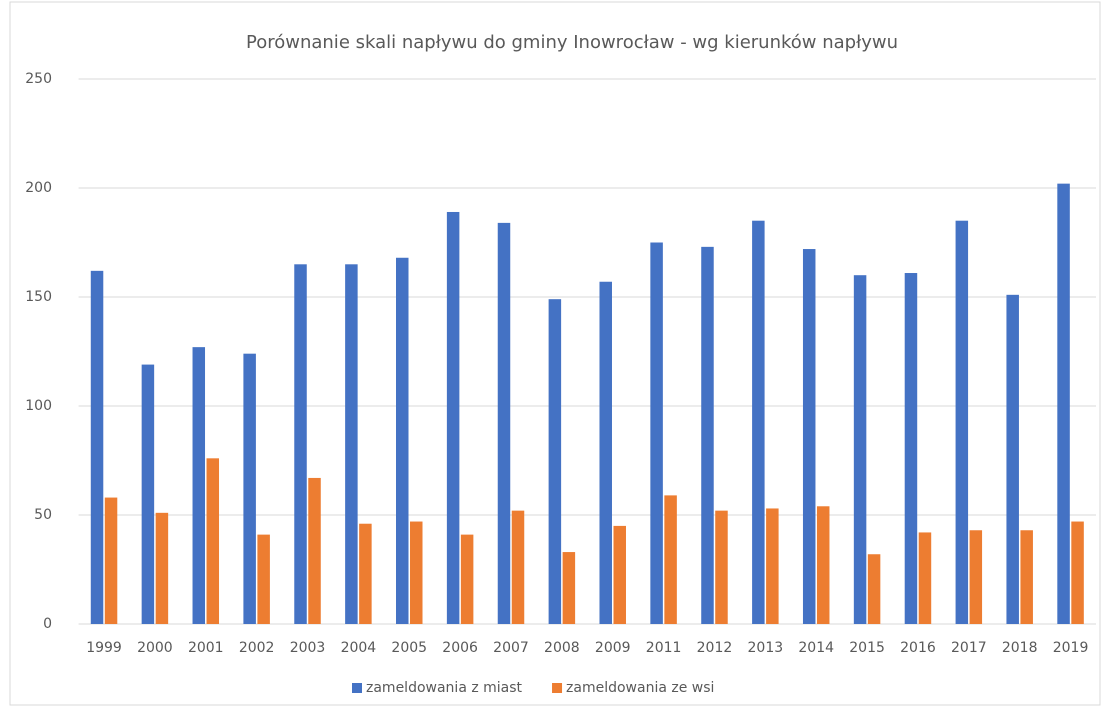 The image size is (1104, 709). I want to click on x-tick-label: 1999, so click(104, 648).